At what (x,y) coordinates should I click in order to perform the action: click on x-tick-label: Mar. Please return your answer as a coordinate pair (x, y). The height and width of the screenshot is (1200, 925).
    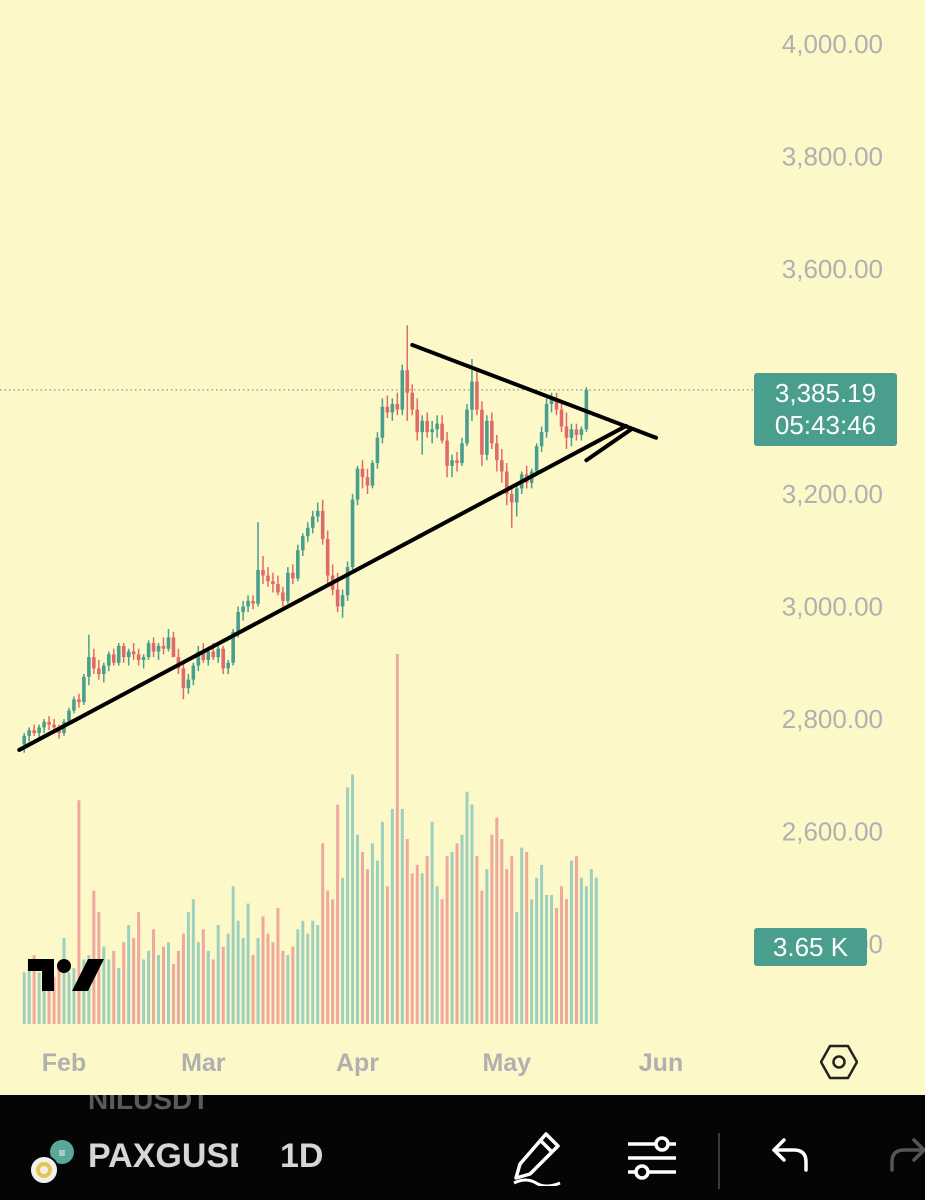
    Looking at the image, I should click on (203, 1063).